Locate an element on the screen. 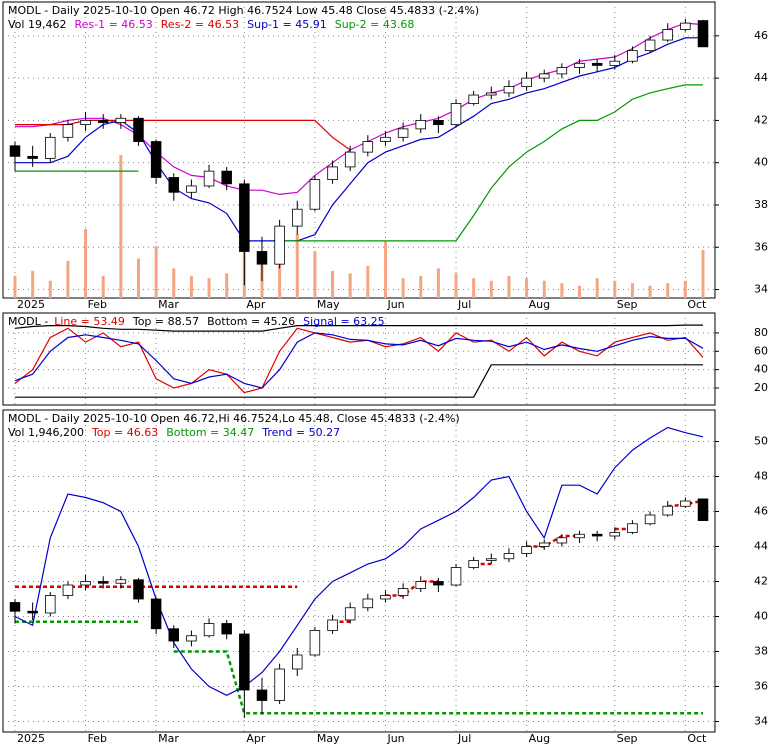  legend-entry: Top = 88.57 is located at coordinates (165, 321).